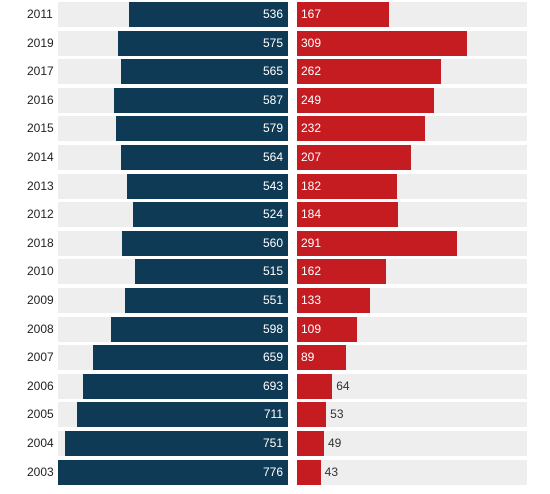  Describe the element at coordinates (311, 242) in the screenshot. I see `bar-right-value-label: 291` at that location.